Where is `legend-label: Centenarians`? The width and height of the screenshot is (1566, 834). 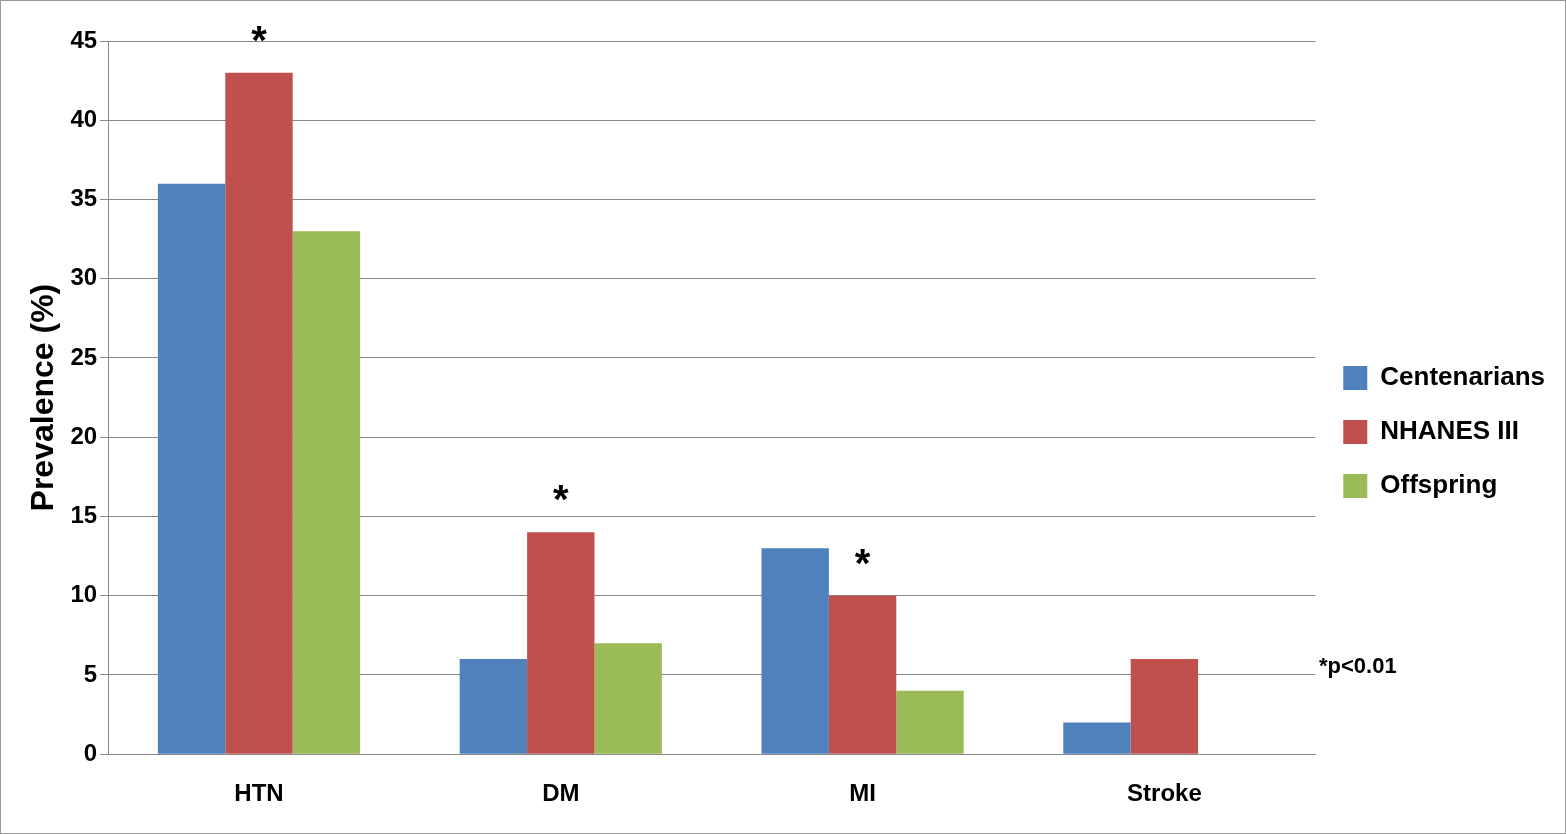
legend-label: Centenarians is located at coordinates (1463, 376).